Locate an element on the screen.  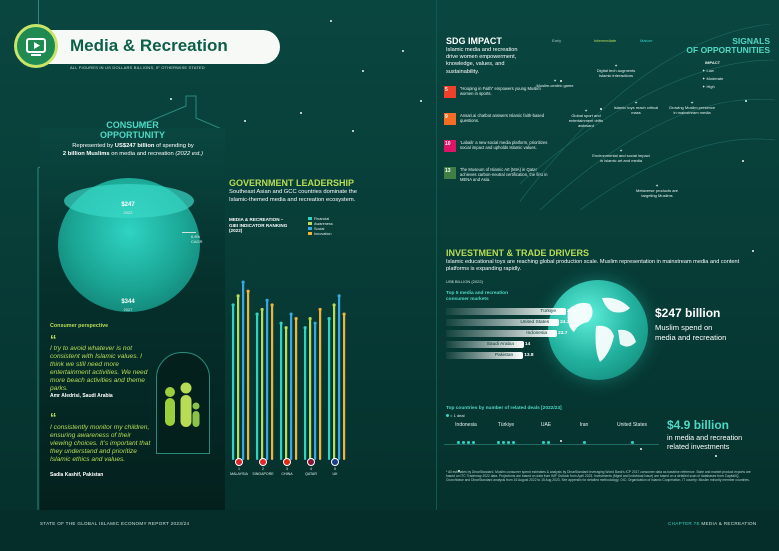
market-label: Türkiye is located at coordinates (548, 311).